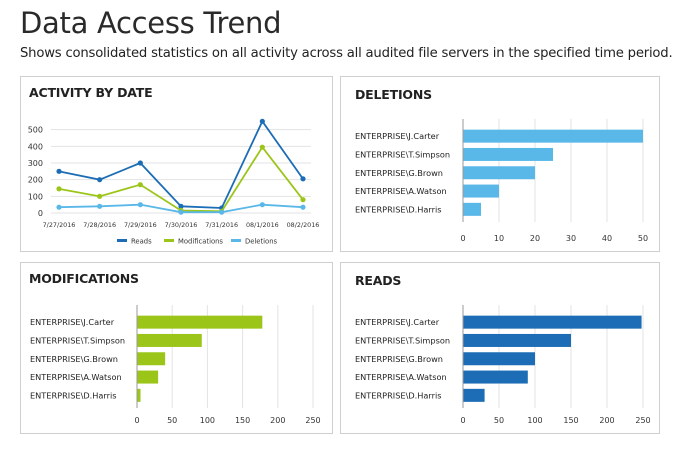 Image resolution: width=675 pixels, height=450 pixels. What do you see at coordinates (181, 225) in the screenshot?
I see `x-tick-label: 7/30/2016` at bounding box center [181, 225].